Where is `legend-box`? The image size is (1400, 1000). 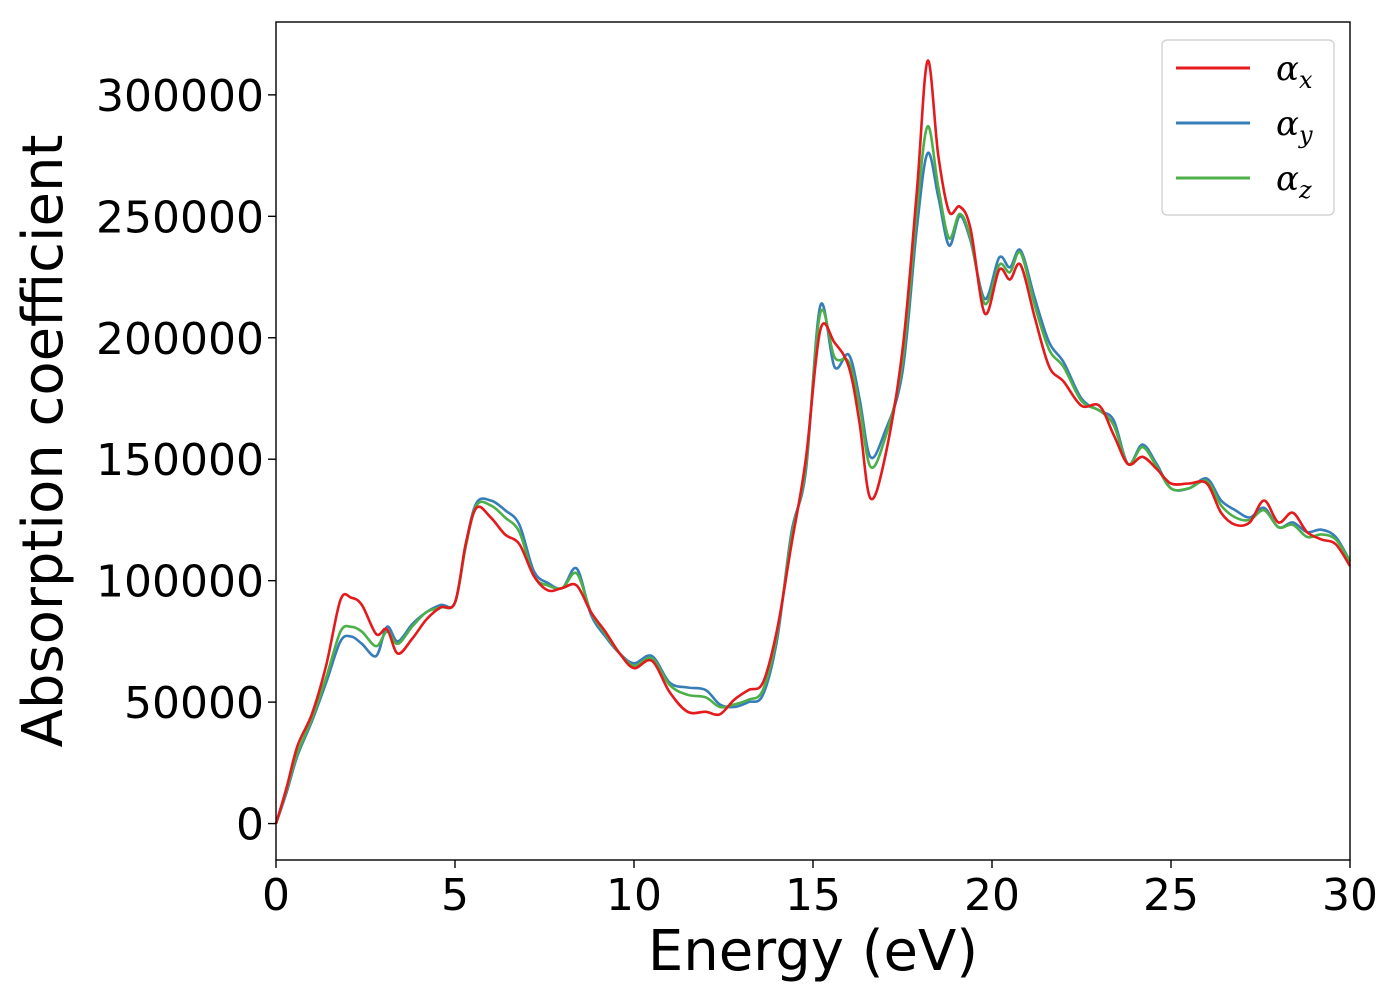 legend-box is located at coordinates (1248, 127).